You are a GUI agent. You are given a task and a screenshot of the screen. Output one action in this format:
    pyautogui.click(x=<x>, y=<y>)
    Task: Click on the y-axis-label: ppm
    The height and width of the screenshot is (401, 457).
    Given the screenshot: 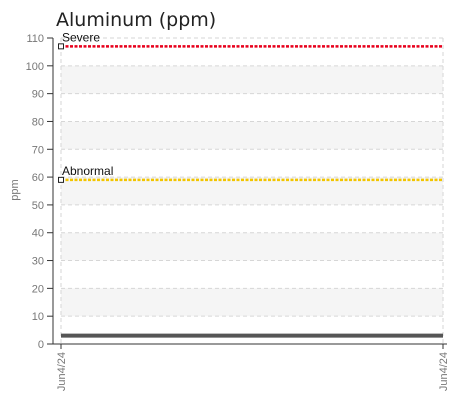 What is the action you would take?
    pyautogui.click(x=15, y=189)
    